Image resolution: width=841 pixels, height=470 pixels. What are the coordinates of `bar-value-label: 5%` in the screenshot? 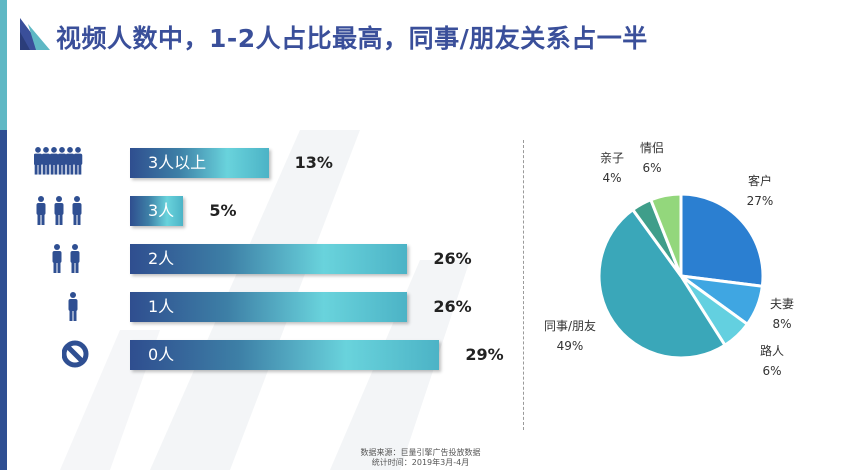 It's located at (223, 210).